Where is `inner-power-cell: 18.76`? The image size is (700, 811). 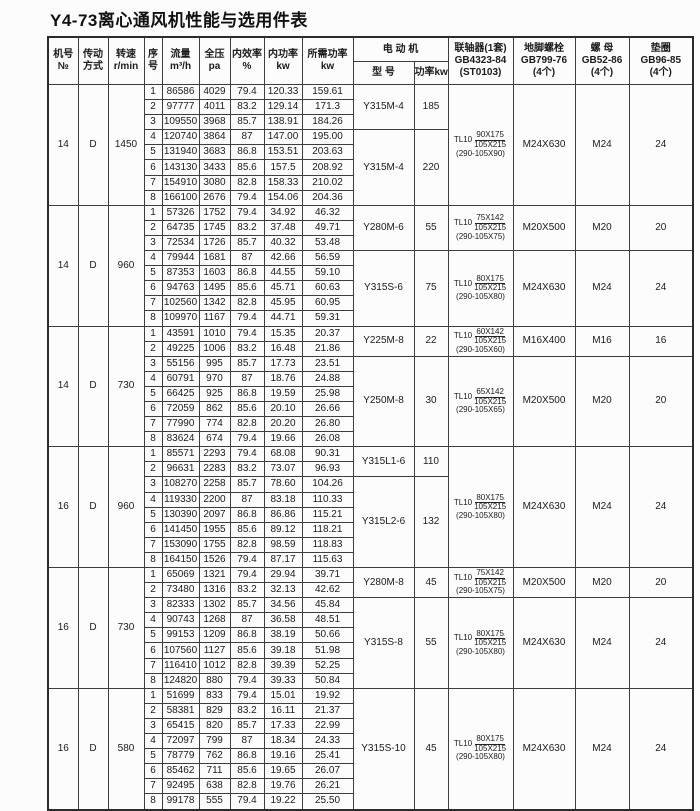 inner-power-cell: 18.76 is located at coordinates (283, 378).